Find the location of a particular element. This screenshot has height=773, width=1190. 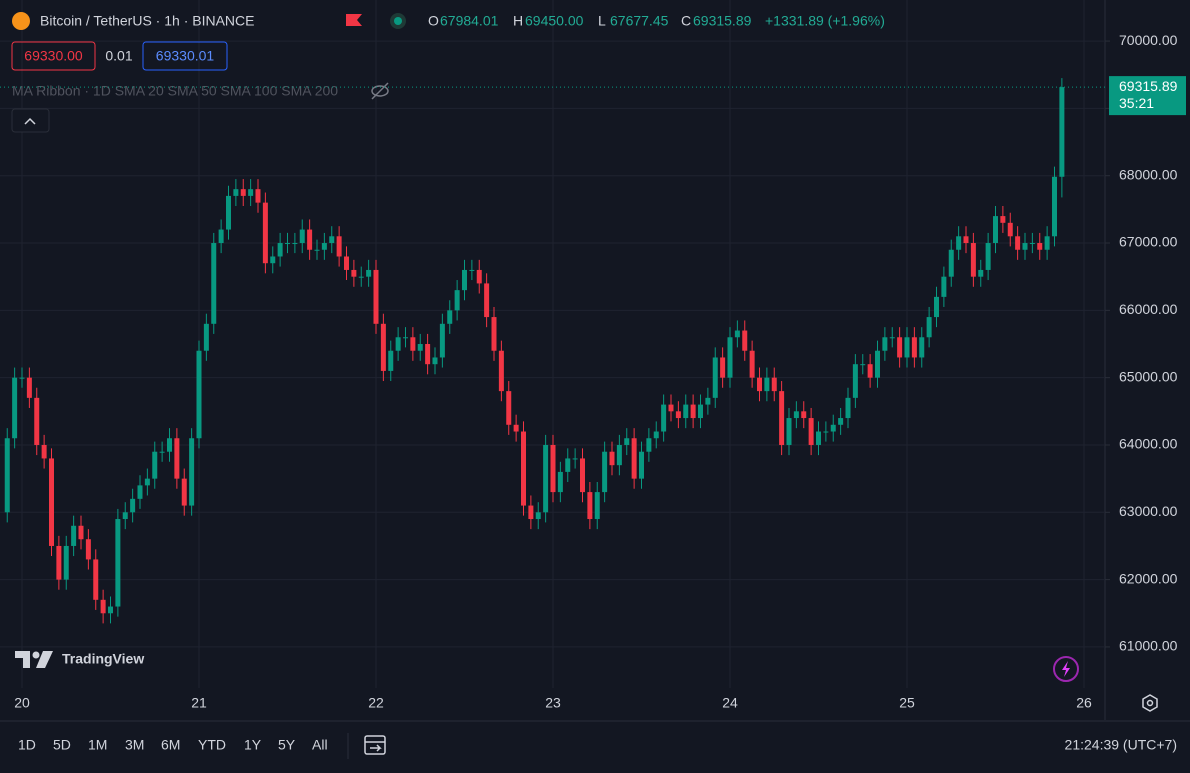

y-tick-label: 68000.00 is located at coordinates (1148, 174).